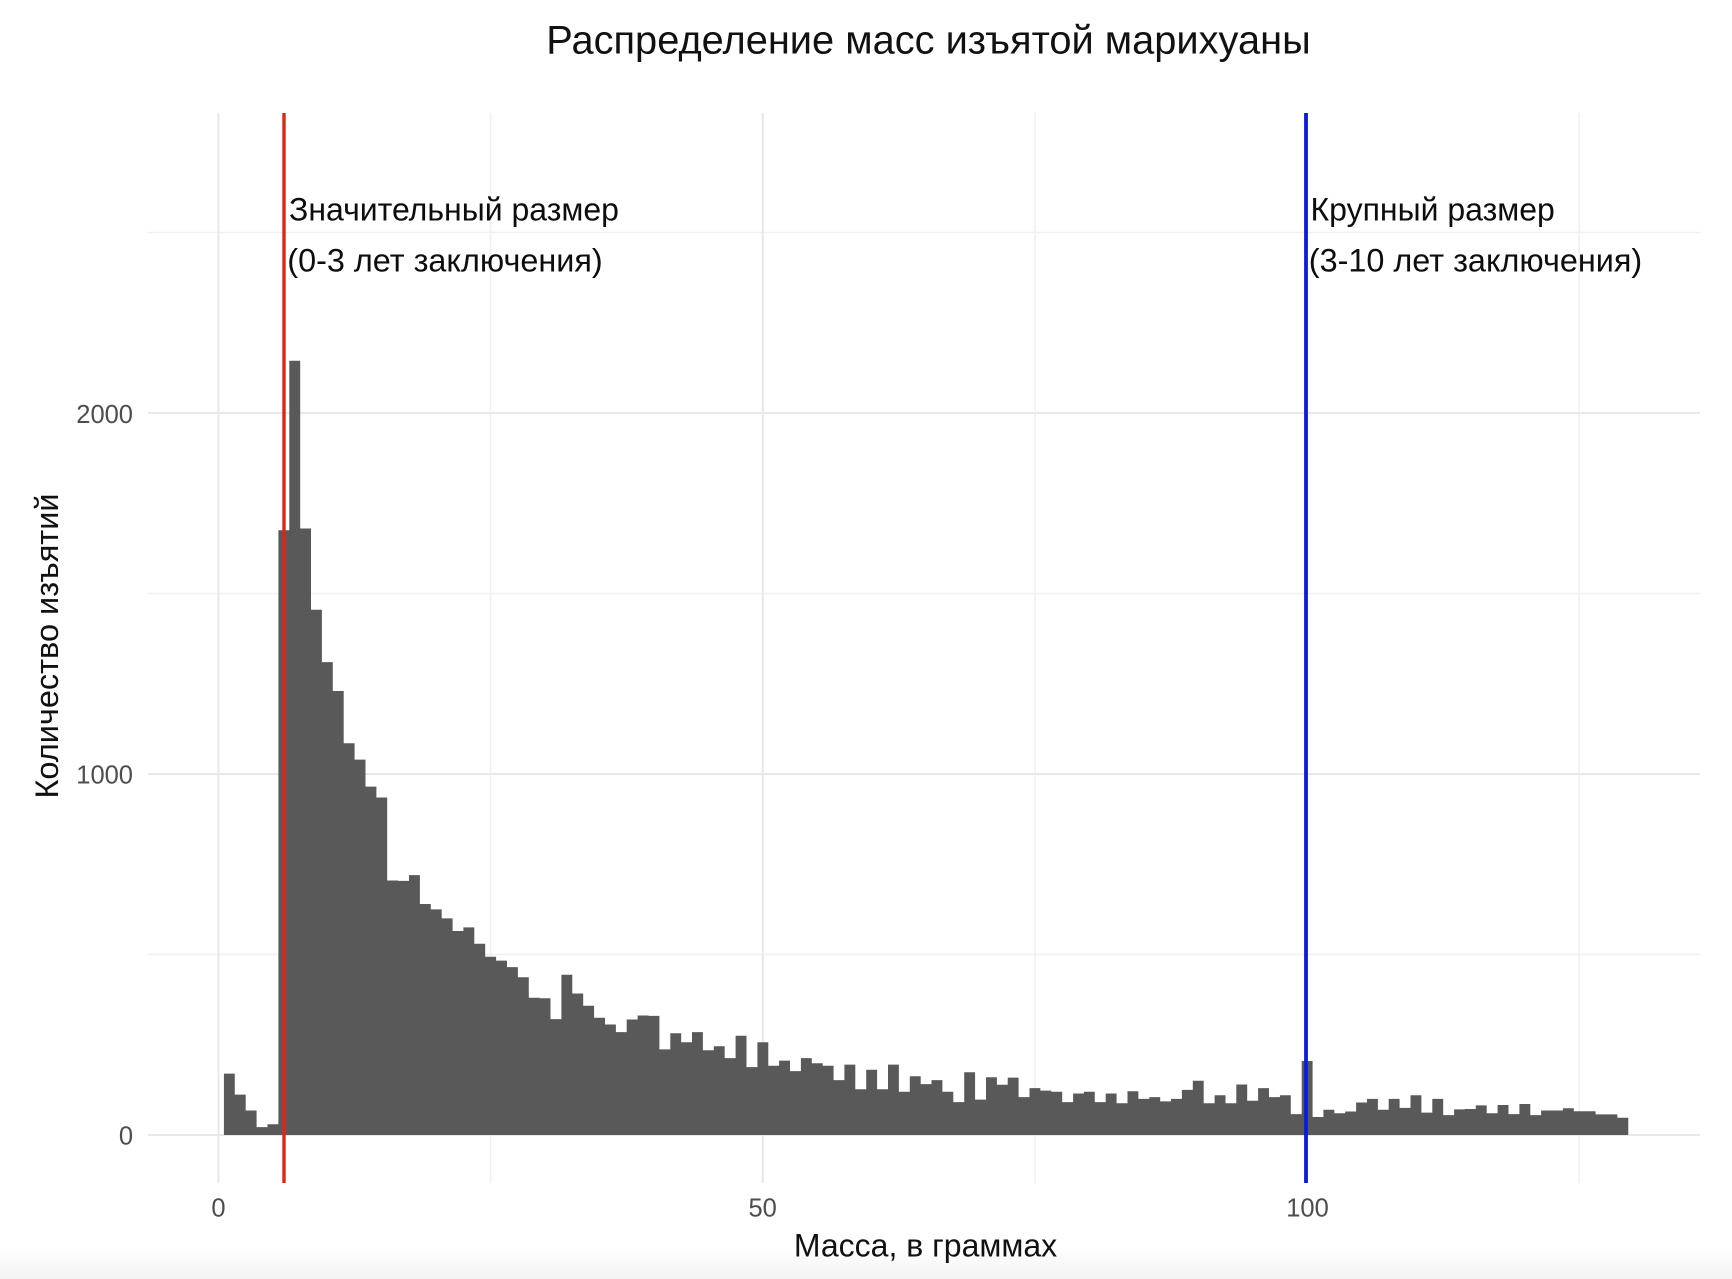 This screenshot has width=1732, height=1279. What do you see at coordinates (928, 41) in the screenshot?
I see `svg-text:Распределение масс изъятой мар: Распределение масс изъятой марихуаны` at bounding box center [928, 41].